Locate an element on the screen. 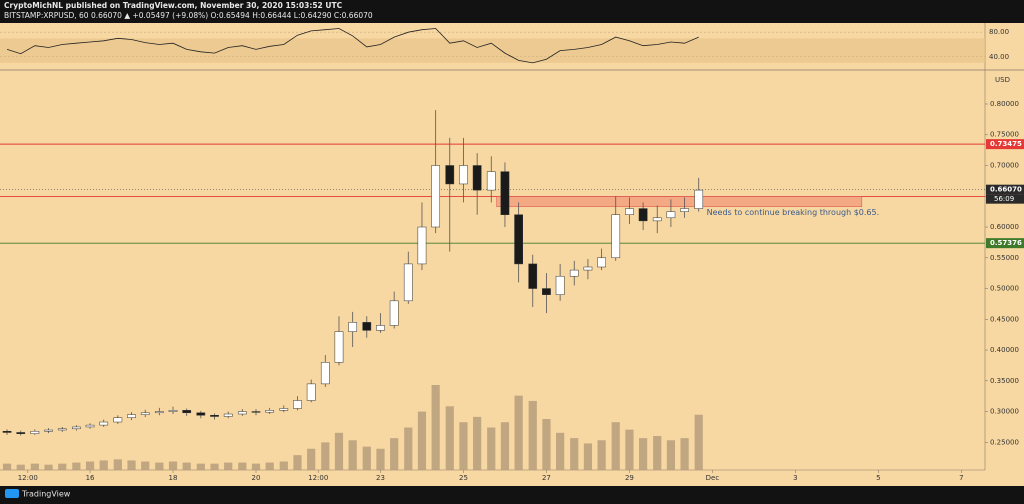  zone is located at coordinates (679, 202).